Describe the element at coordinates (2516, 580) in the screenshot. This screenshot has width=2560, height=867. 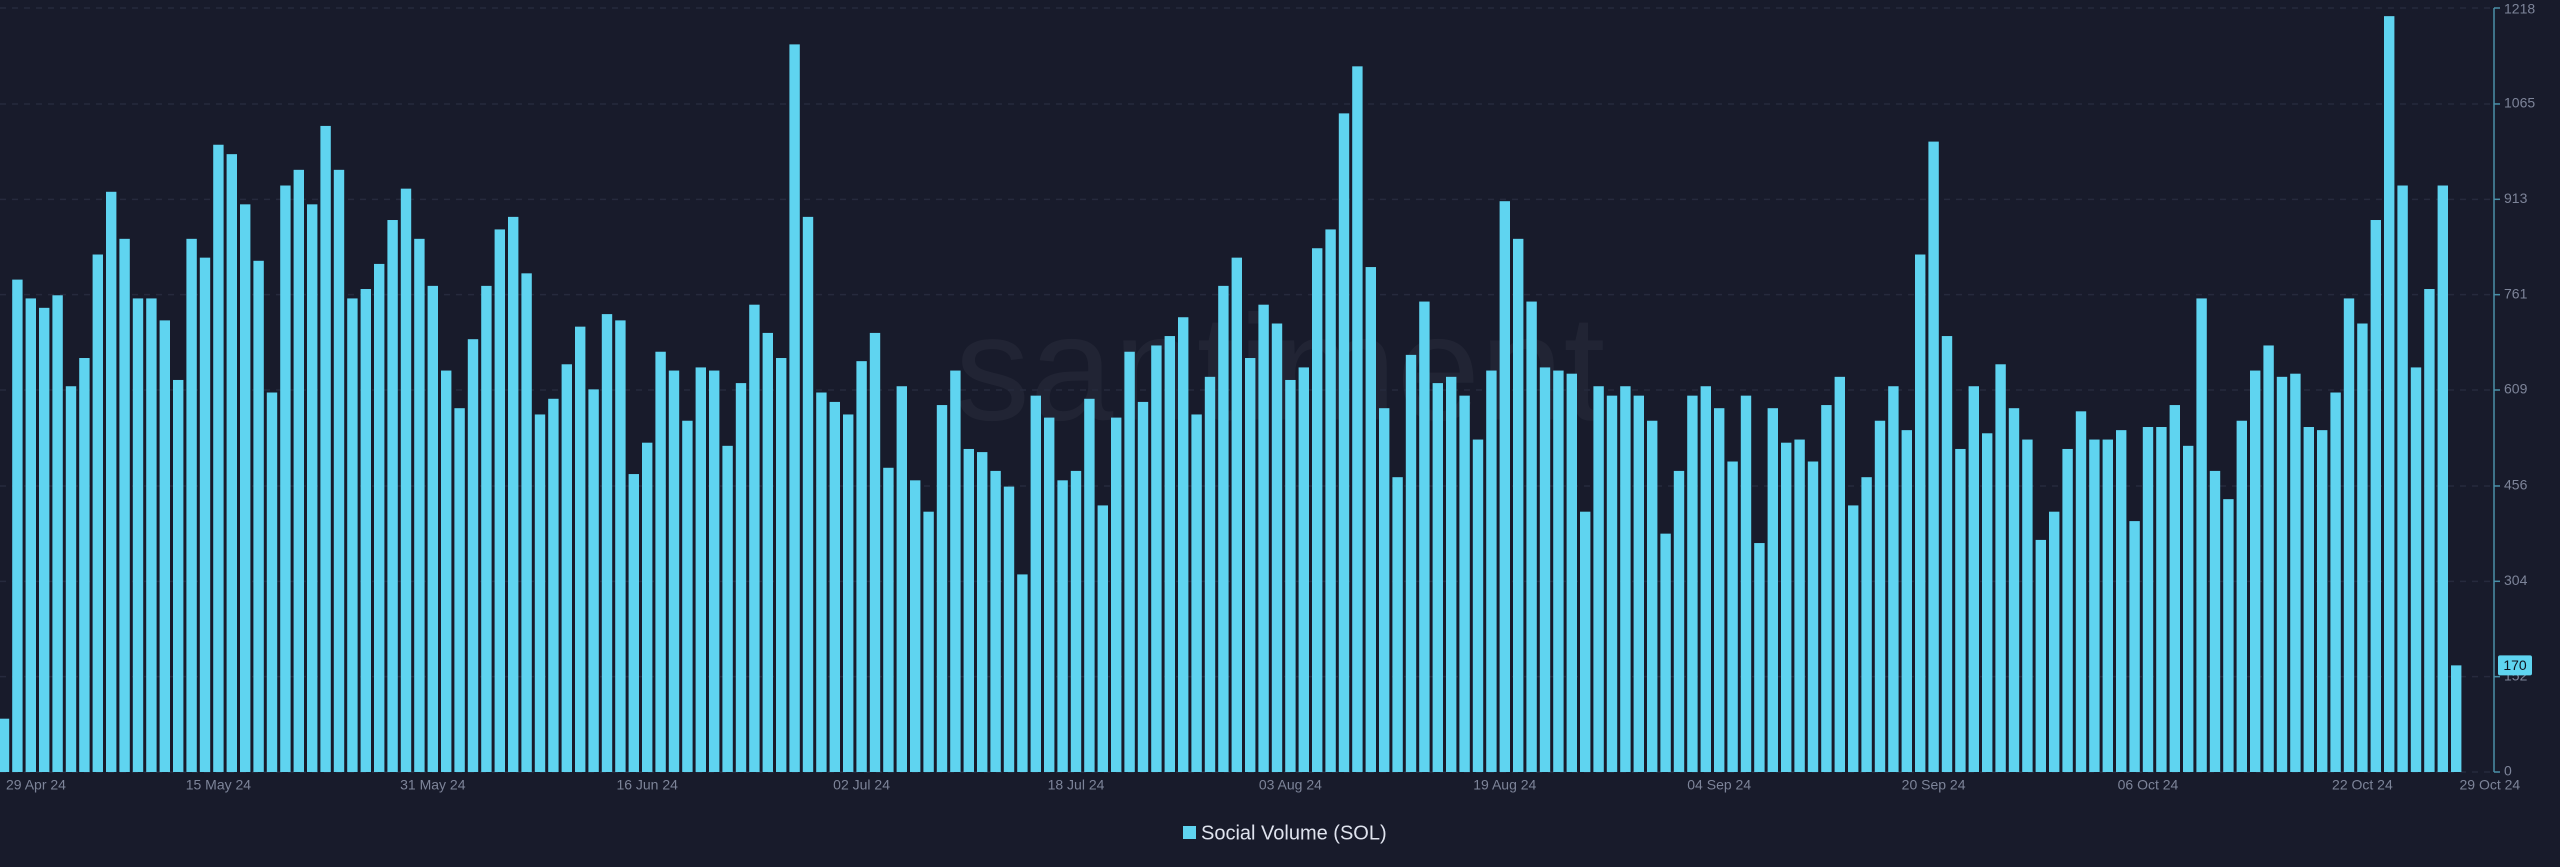
I see `y-tick-label: 304` at that location.